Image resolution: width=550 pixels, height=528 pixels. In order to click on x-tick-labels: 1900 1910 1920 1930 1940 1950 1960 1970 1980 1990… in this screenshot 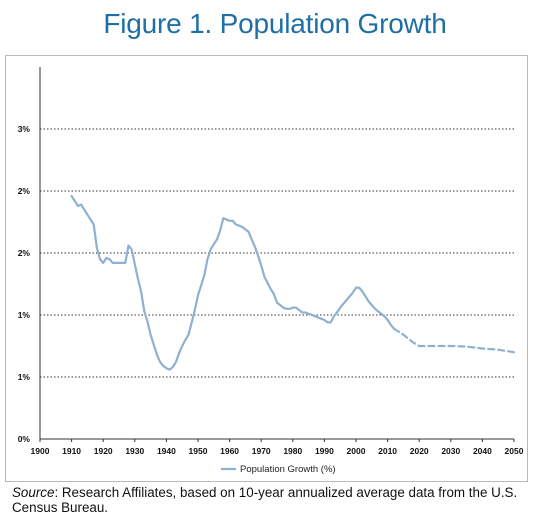, I will do `click(277, 451)`.